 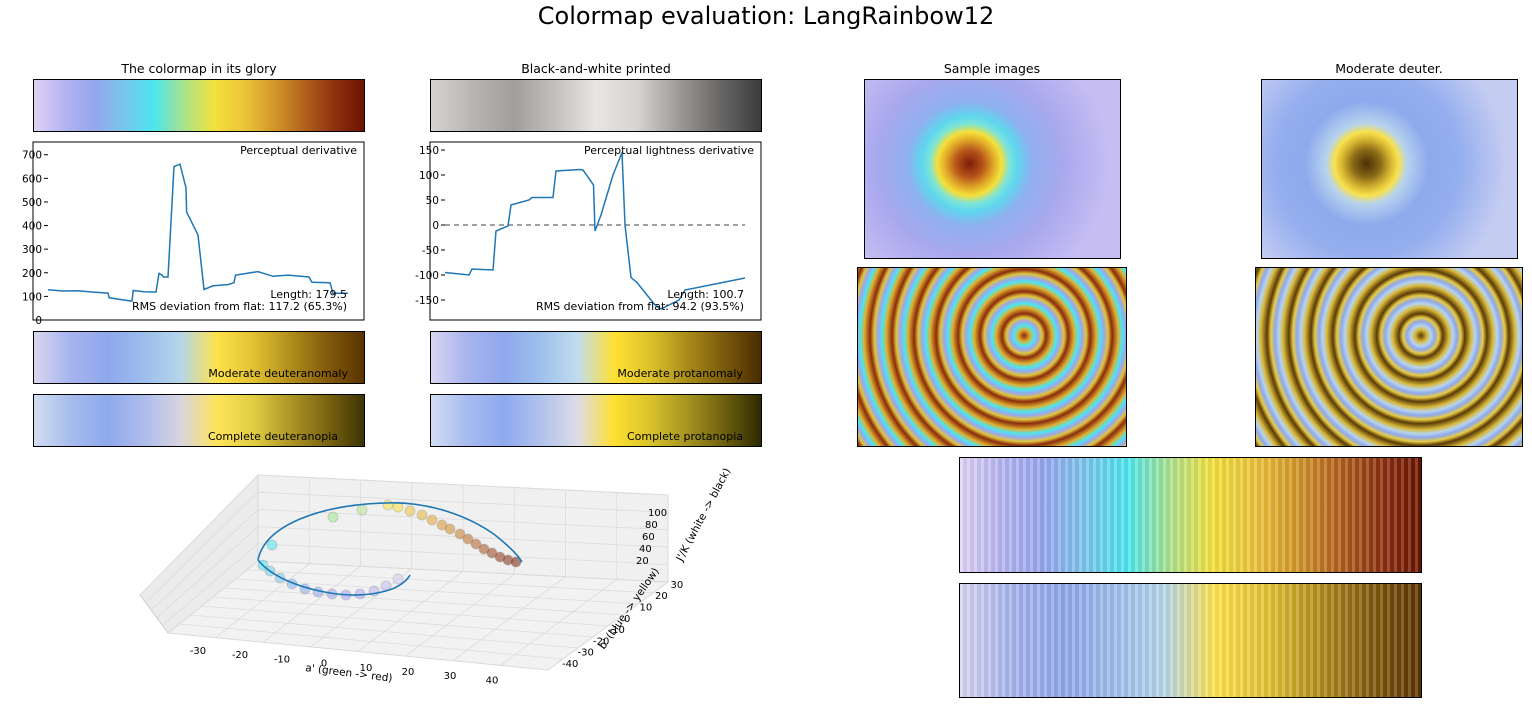 I want to click on plot-frame, so click(x=198, y=231).